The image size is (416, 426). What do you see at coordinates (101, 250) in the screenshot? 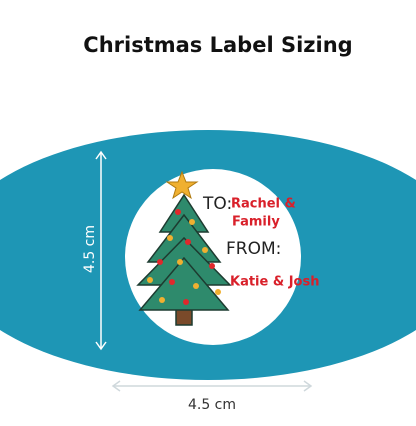
I see `height-arrow` at bounding box center [101, 250].